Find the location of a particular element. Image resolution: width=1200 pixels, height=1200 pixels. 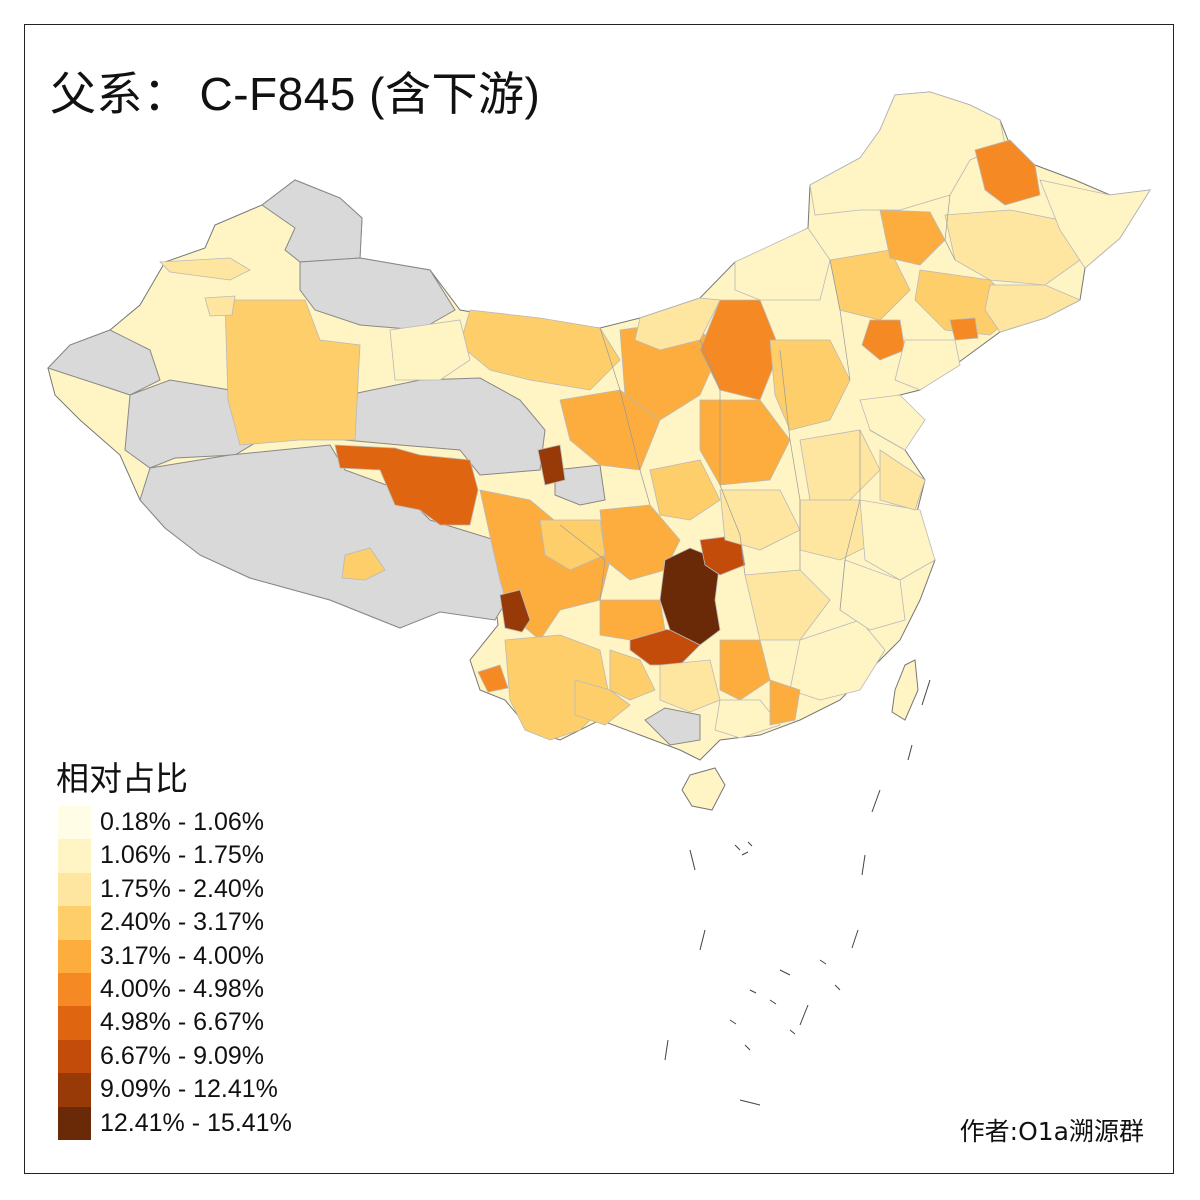

legend-label: 3.17% - 4.00% is located at coordinates (182, 955).